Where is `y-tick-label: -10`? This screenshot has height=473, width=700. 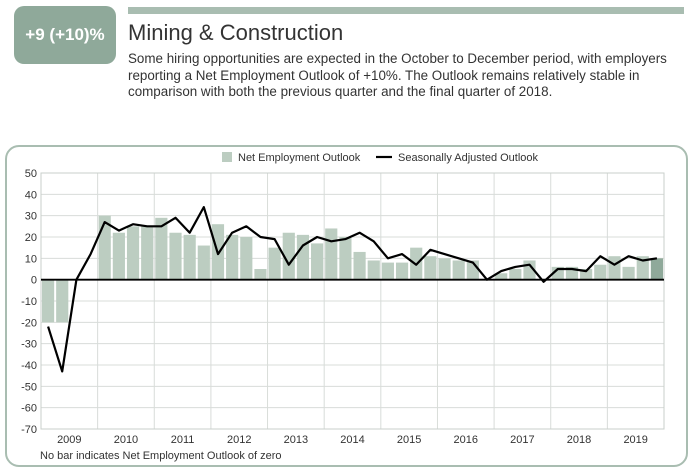
y-tick-label: -10 is located at coordinates (29, 302).